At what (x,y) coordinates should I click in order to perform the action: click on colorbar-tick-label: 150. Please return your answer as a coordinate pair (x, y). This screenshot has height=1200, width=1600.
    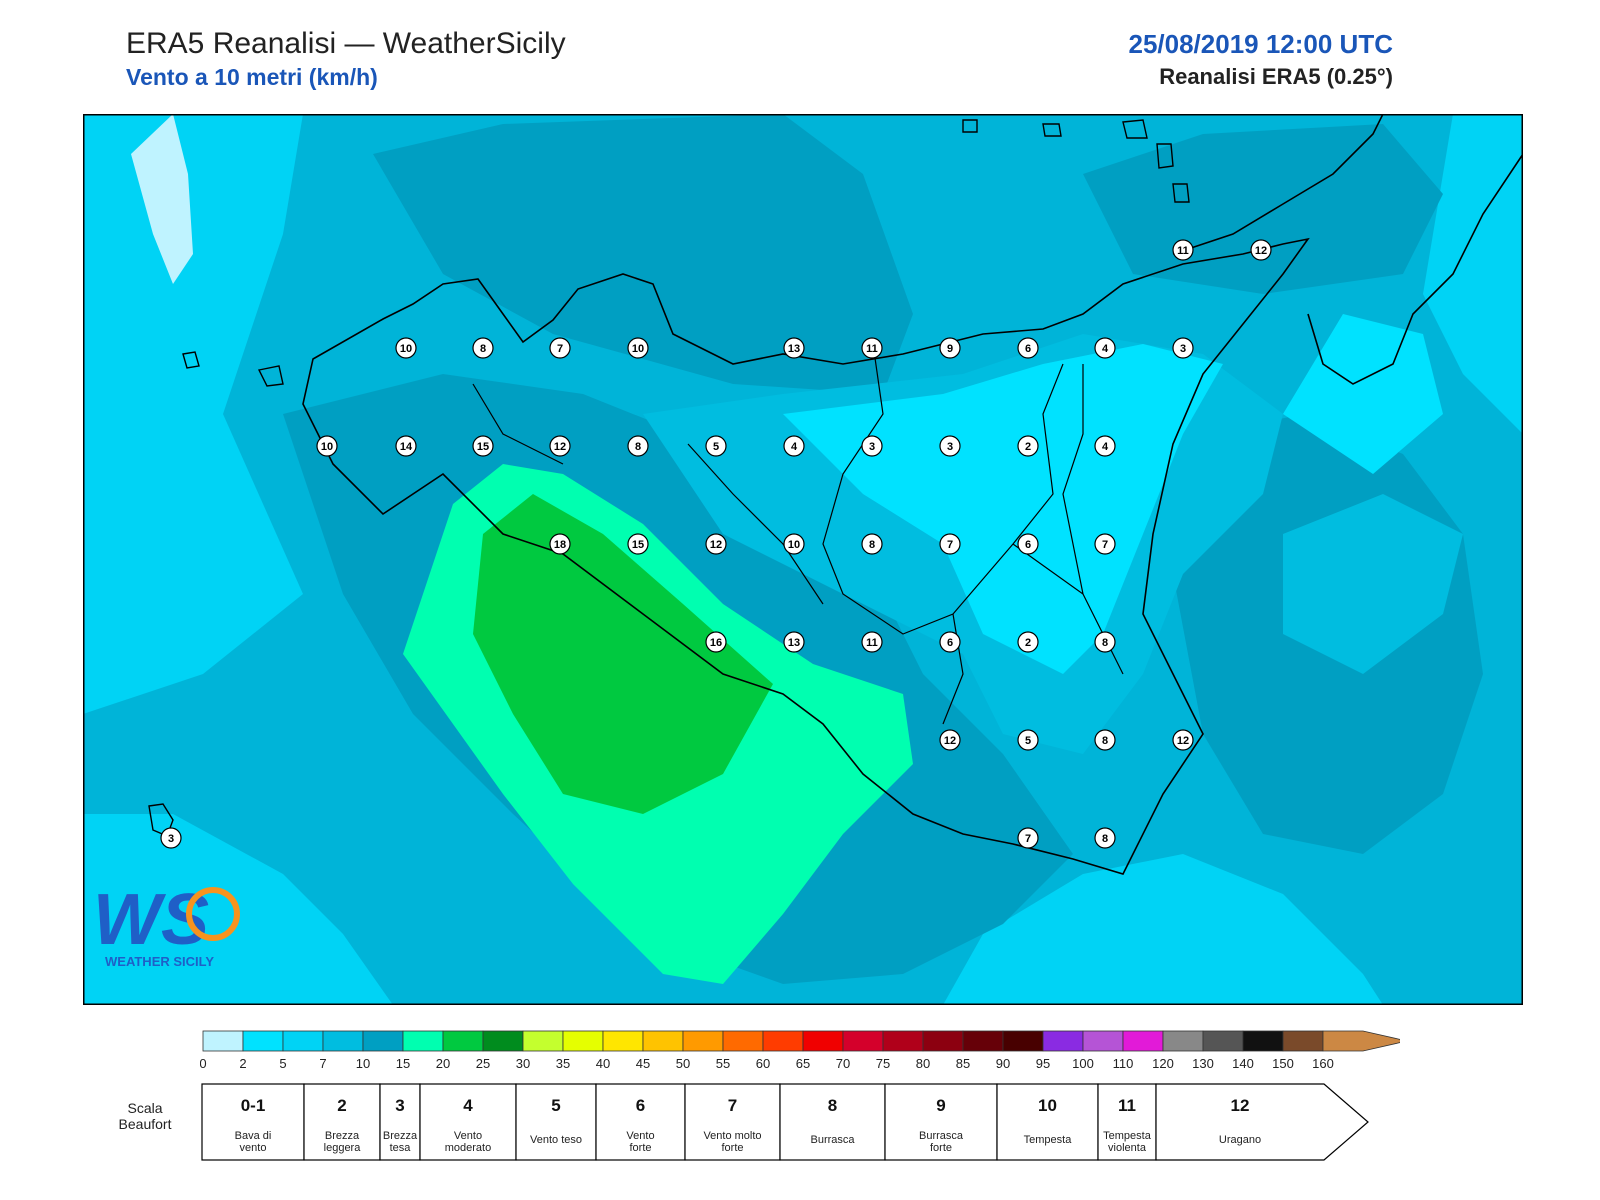
    Looking at the image, I should click on (1283, 1063).